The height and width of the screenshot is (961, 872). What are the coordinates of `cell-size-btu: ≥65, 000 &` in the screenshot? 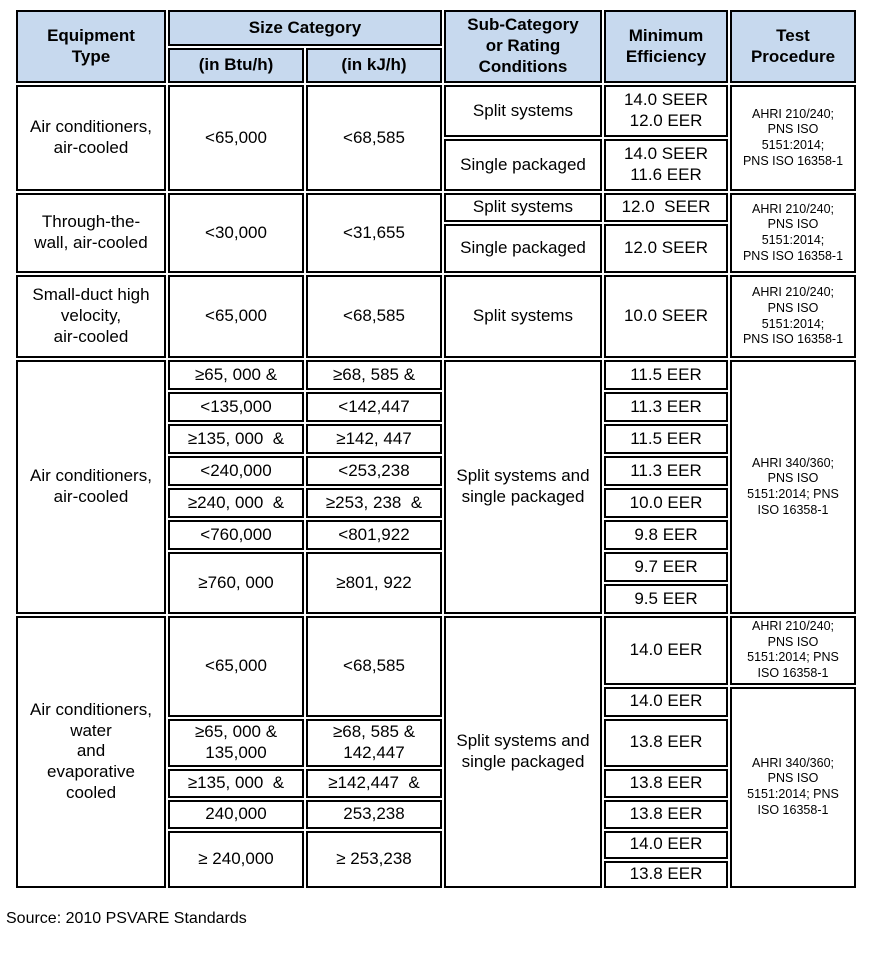 It's located at (236, 375).